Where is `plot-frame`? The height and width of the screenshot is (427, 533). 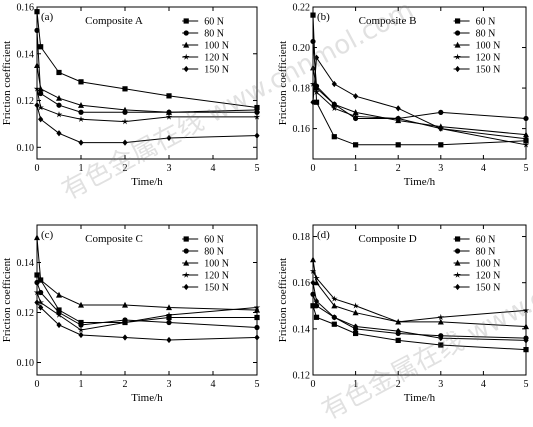 plot-frame is located at coordinates (419, 300).